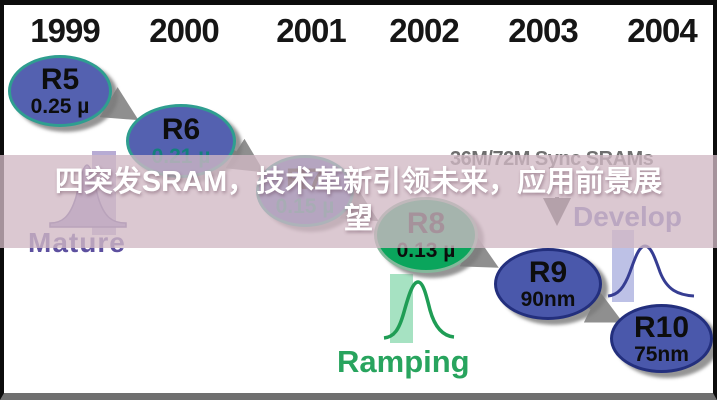 This screenshot has width=717, height=400. Describe the element at coordinates (548, 299) in the screenshot. I see `node-r9-process: 90nm` at that location.